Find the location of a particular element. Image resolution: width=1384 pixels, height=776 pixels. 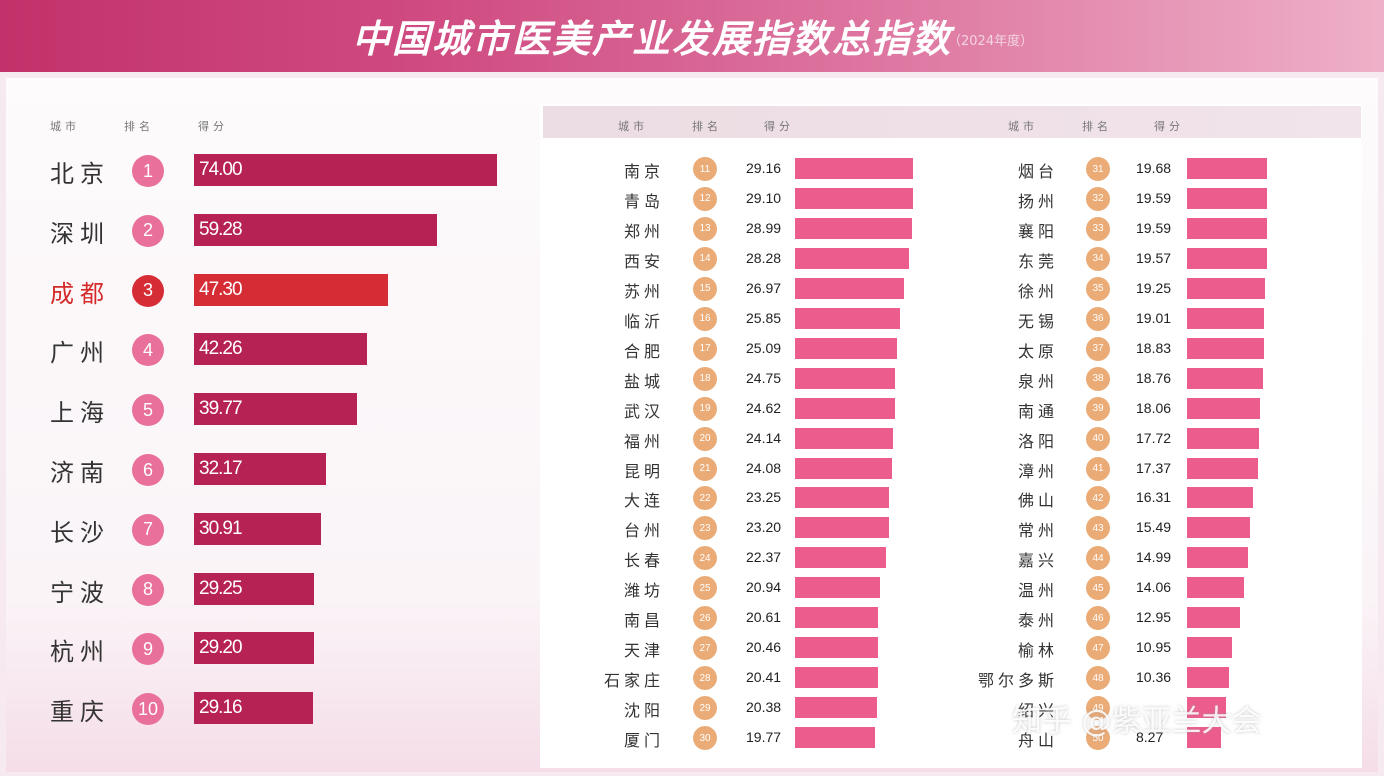

rank-badge: 3 is located at coordinates (148, 290).